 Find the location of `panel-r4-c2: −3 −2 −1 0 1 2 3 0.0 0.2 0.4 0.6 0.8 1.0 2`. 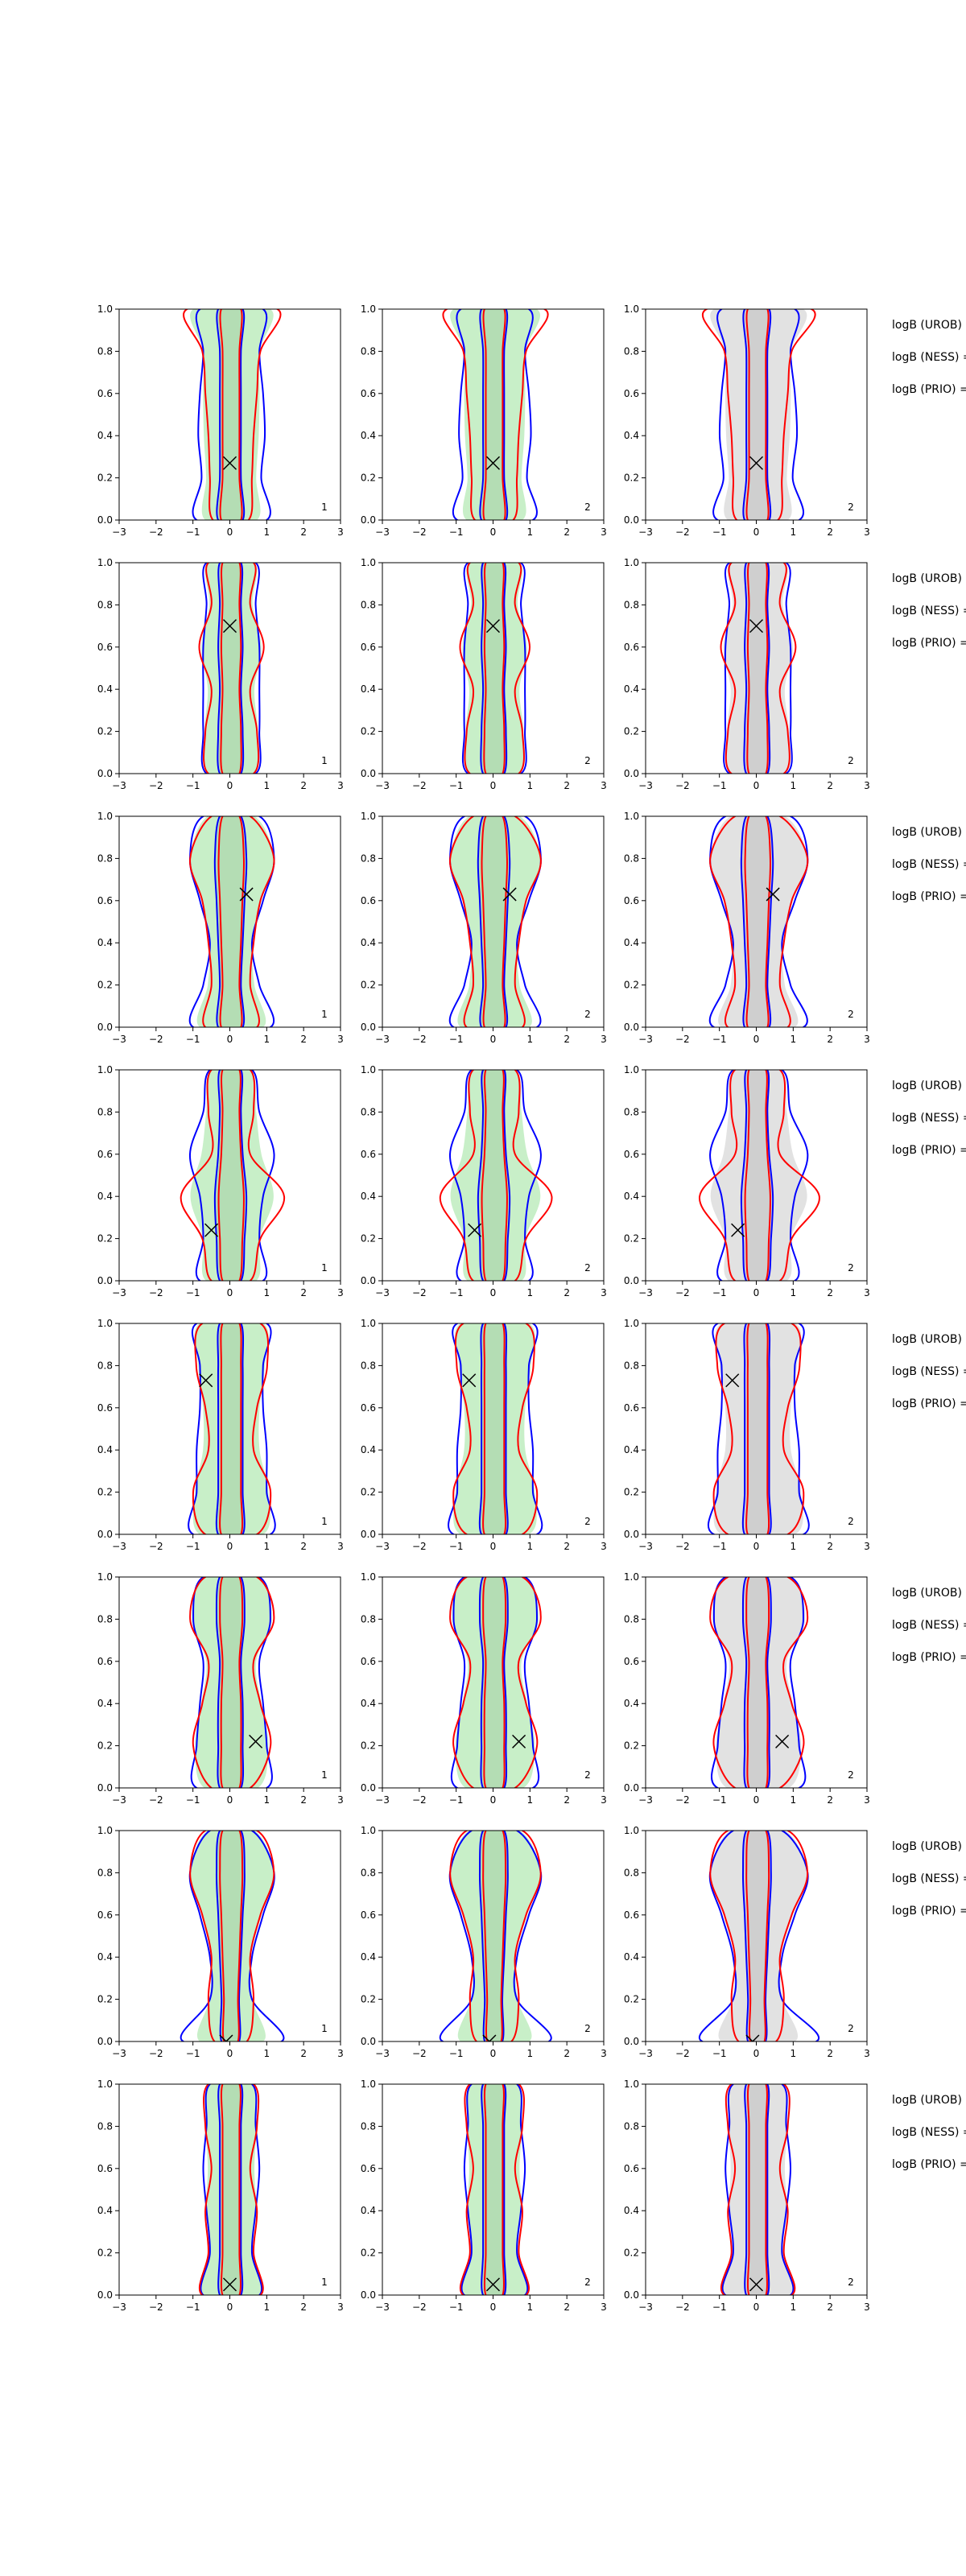

panel-r4-c2: −3 −2 −1 0 1 2 3 0.0 0.2 0.4 0.6 0.8 1.0 2 is located at coordinates (484, 1181).